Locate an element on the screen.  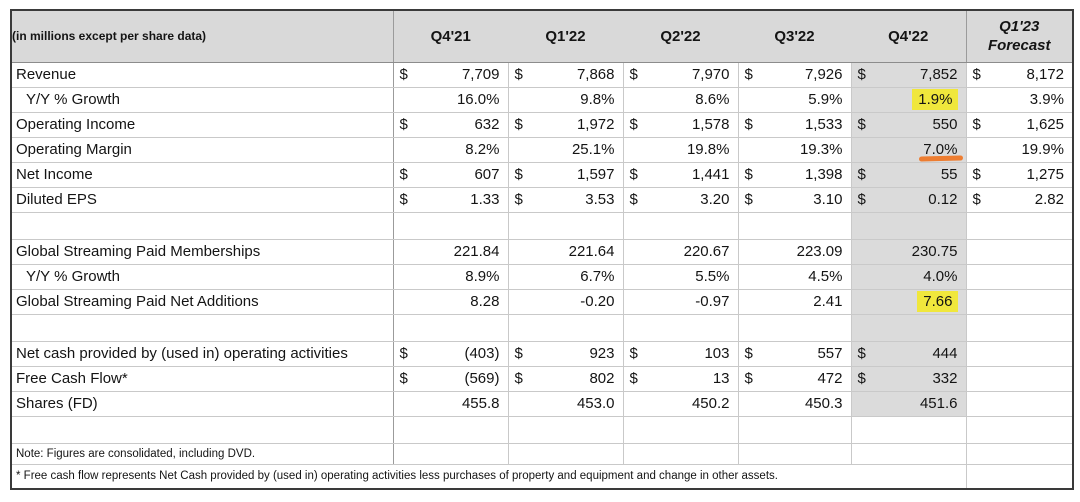
row-label: Y/Y % Growth is located at coordinates (202, 100).